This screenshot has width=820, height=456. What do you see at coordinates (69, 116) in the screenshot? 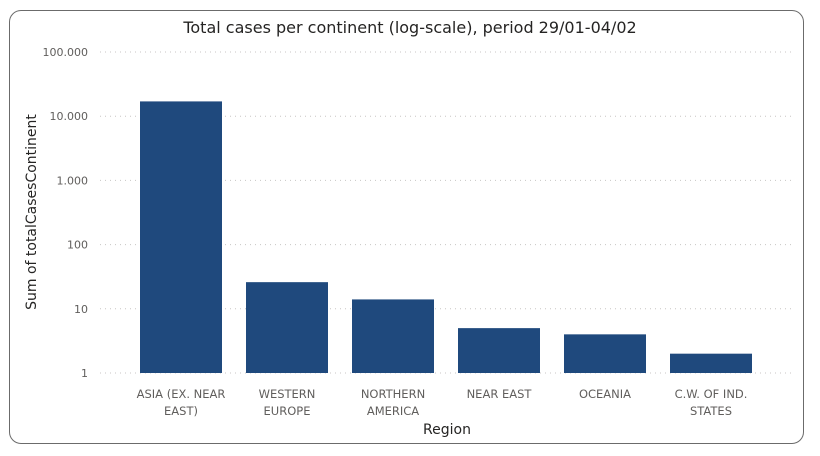
I see `y-tick-label: 10.000` at bounding box center [69, 116].